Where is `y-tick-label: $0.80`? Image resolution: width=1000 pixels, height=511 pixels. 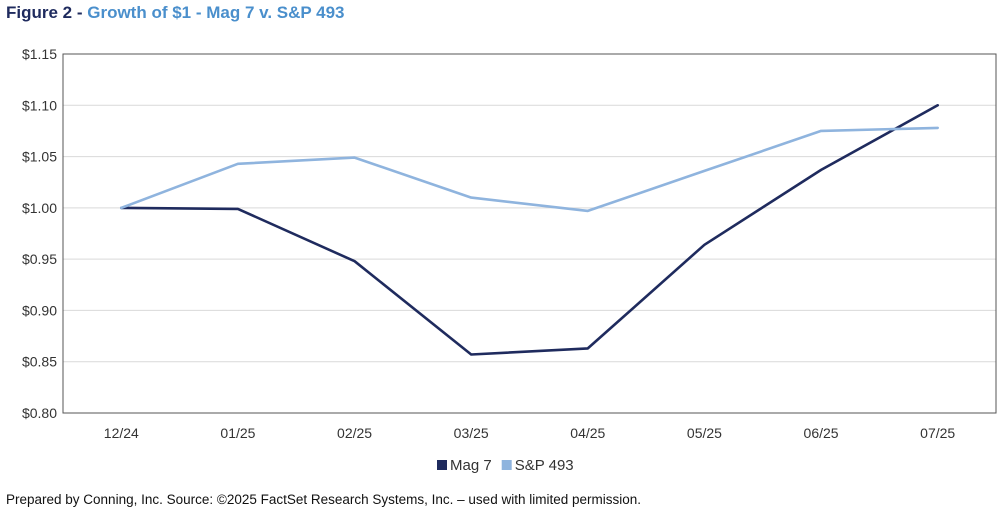
y-tick-label: $0.80 is located at coordinates (39, 413).